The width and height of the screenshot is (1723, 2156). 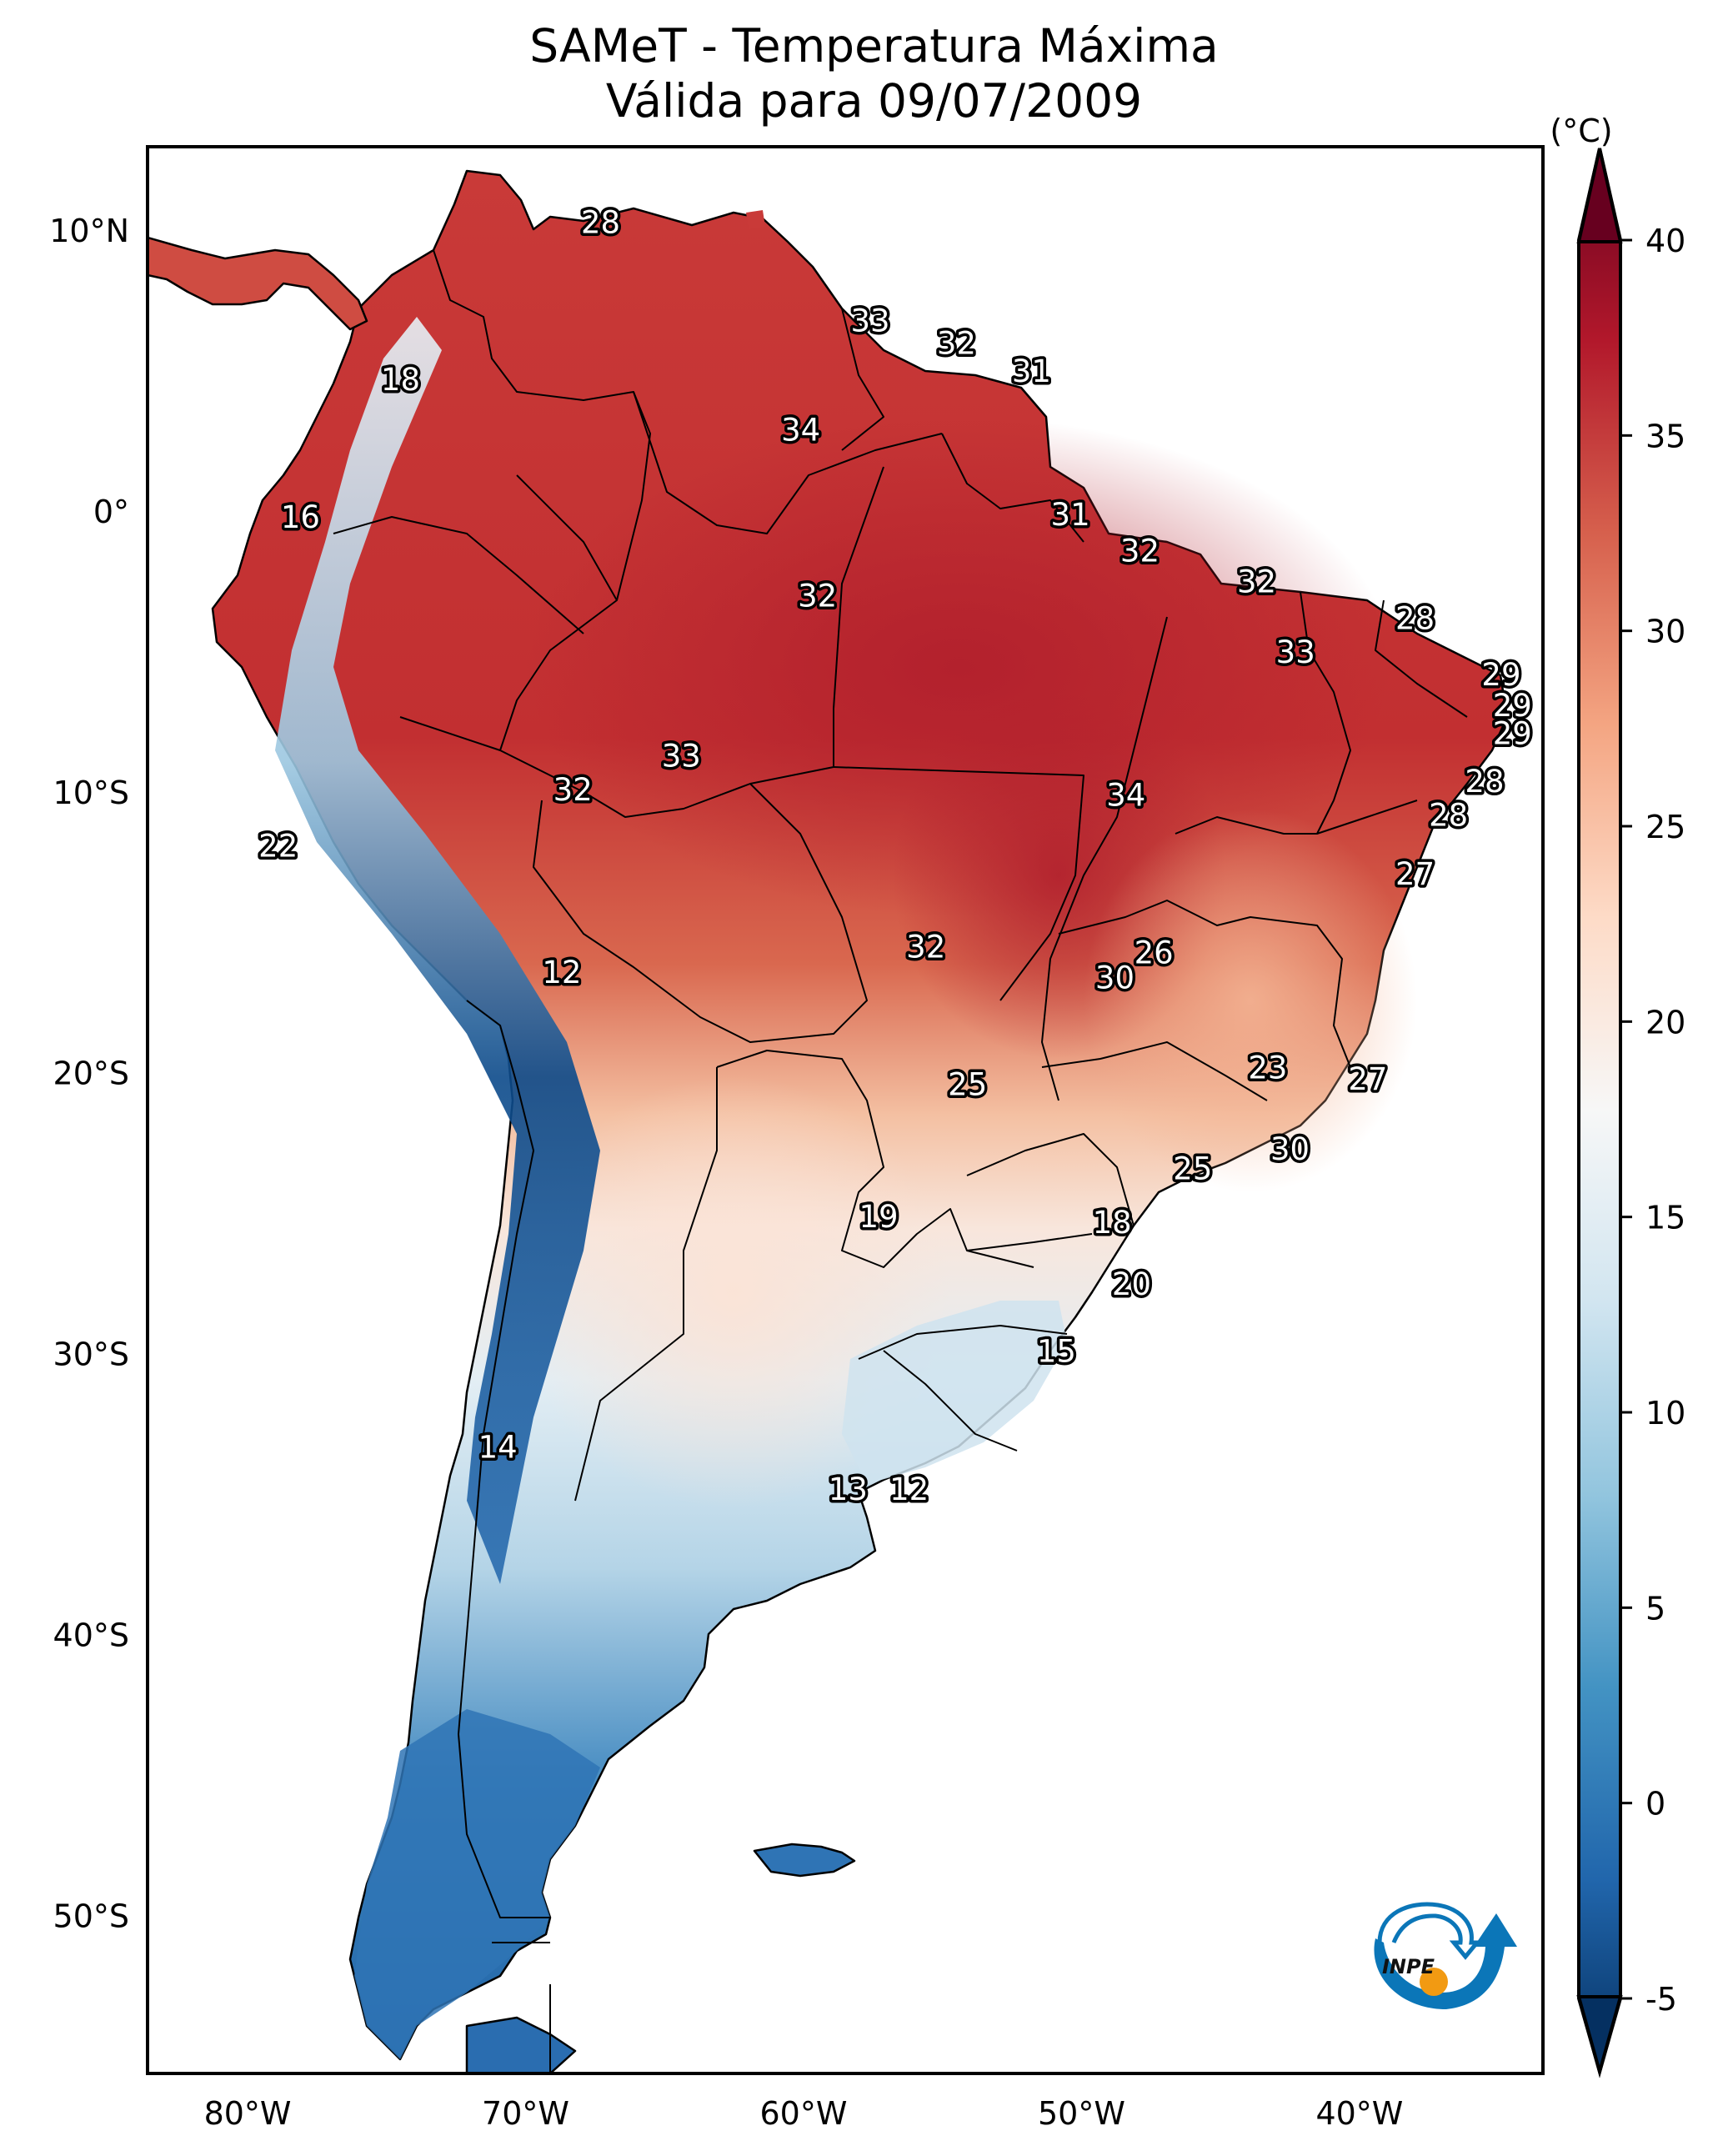 I want to click on temperature-label: 16, so click(x=300, y=517).